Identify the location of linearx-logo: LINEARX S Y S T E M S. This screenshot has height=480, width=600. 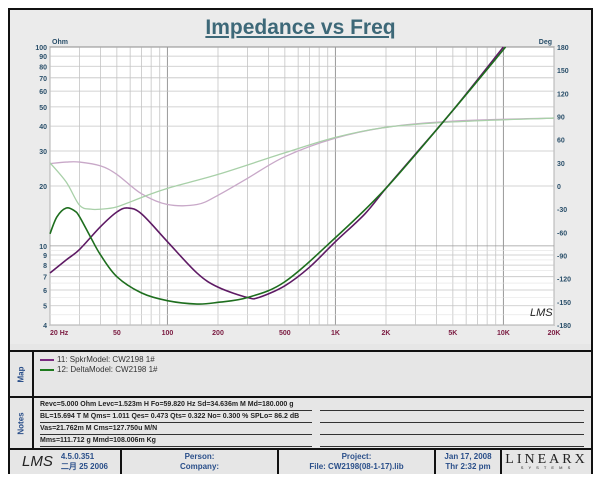
(546, 460).